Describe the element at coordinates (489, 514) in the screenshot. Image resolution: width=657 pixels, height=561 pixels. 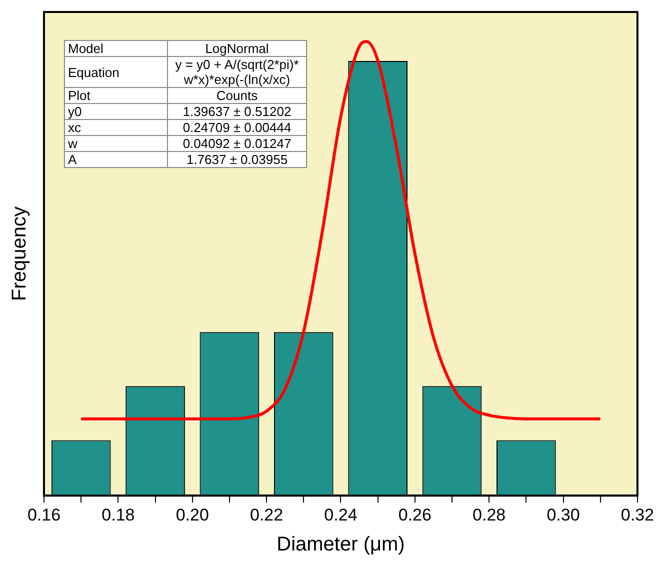
I see `x-tick-label: 0.28` at that location.